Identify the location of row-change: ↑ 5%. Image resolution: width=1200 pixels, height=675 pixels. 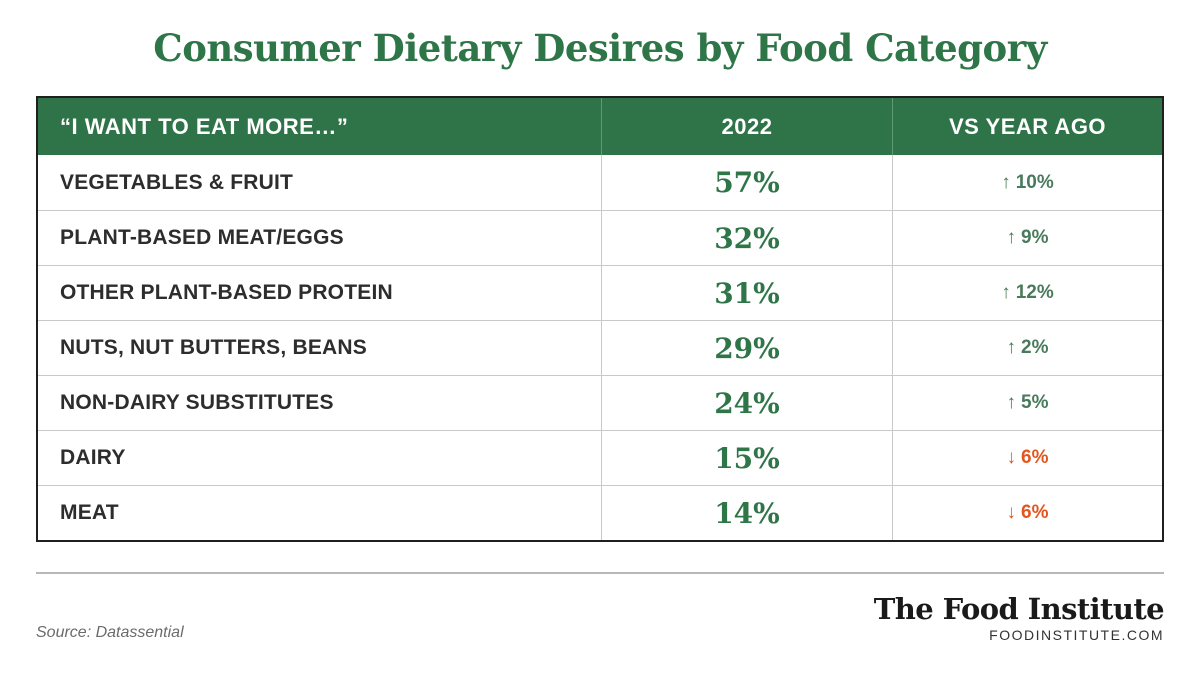
(1027, 403).